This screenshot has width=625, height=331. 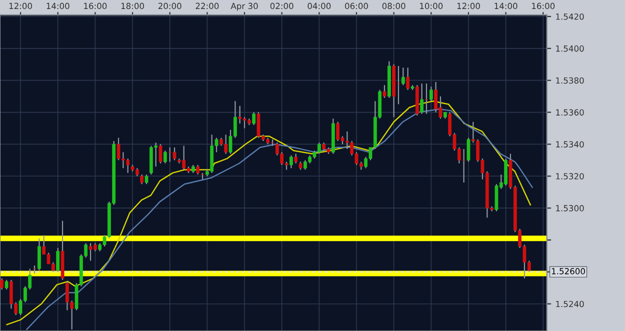 I want to click on y-tick-label: 1.5400, so click(x=570, y=48).